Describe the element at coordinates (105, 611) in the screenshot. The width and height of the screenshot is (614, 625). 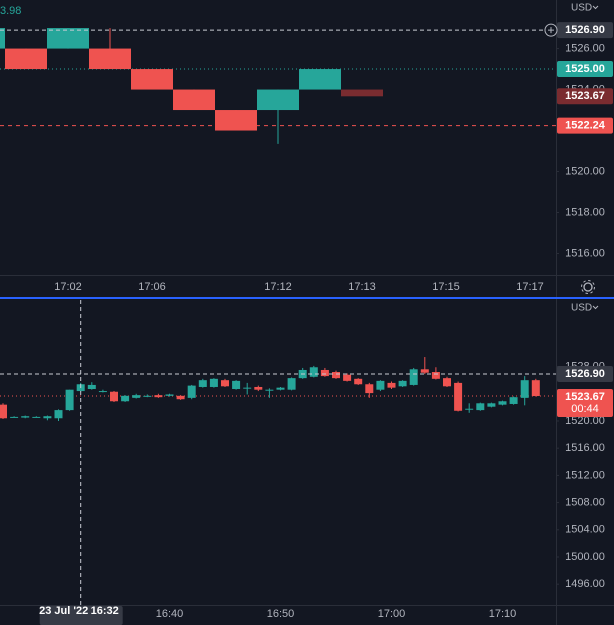
I see `crosshair-time-label: 16:32` at that location.